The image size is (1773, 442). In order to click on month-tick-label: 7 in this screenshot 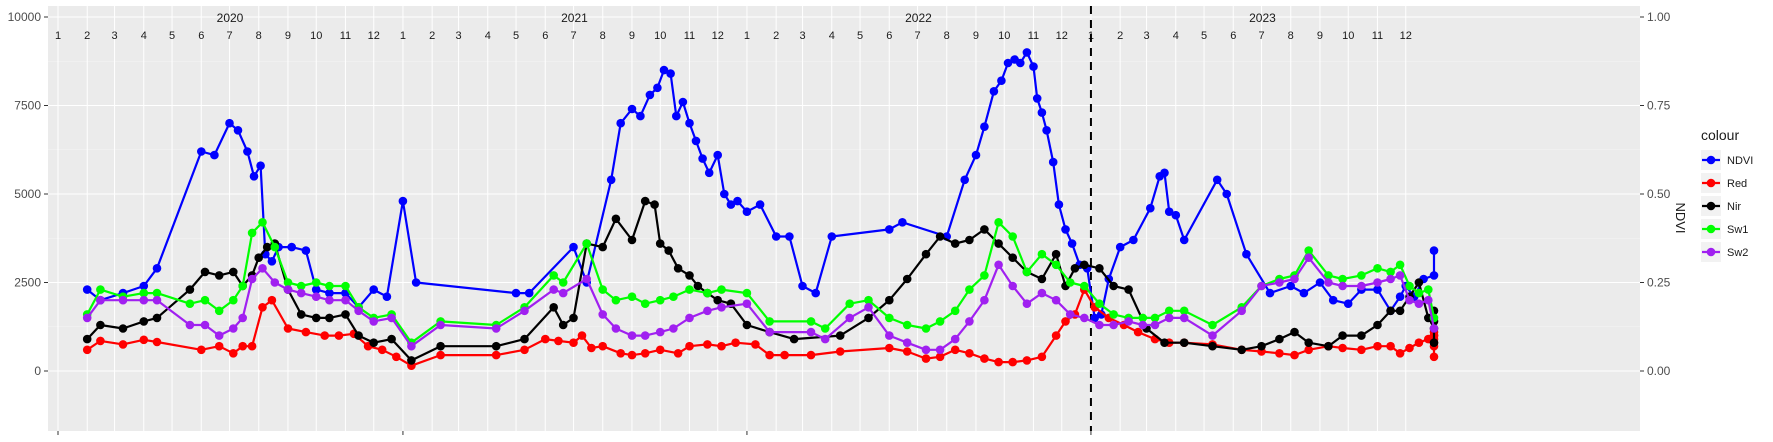, I will do `click(229, 36)`.